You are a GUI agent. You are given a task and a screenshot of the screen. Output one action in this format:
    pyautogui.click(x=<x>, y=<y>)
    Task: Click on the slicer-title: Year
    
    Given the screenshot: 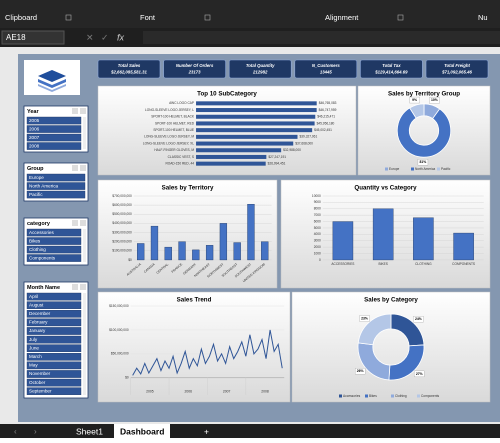 What is the action you would take?
    pyautogui.click(x=33, y=112)
    